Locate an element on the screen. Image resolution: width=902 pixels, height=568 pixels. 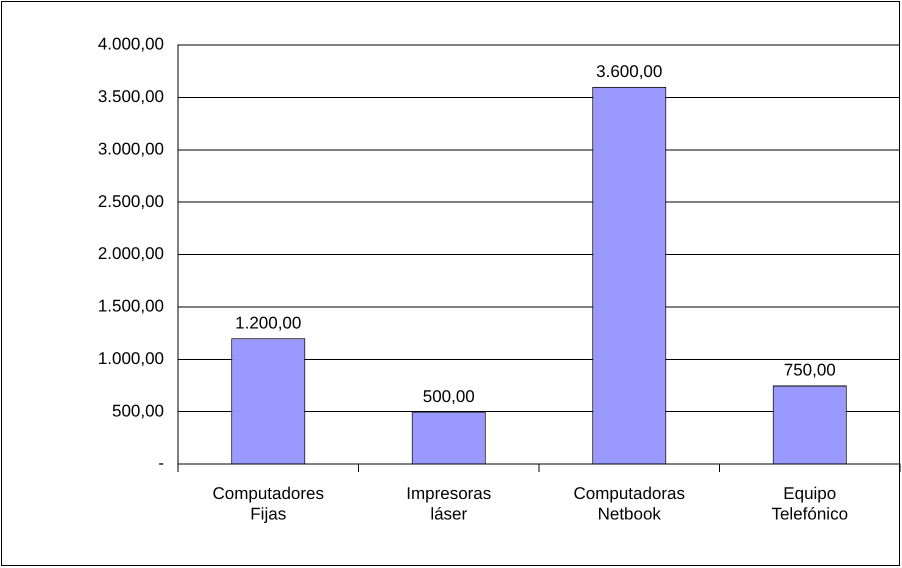
x-tick-label: Computadoras Netbook is located at coordinates (629, 504).